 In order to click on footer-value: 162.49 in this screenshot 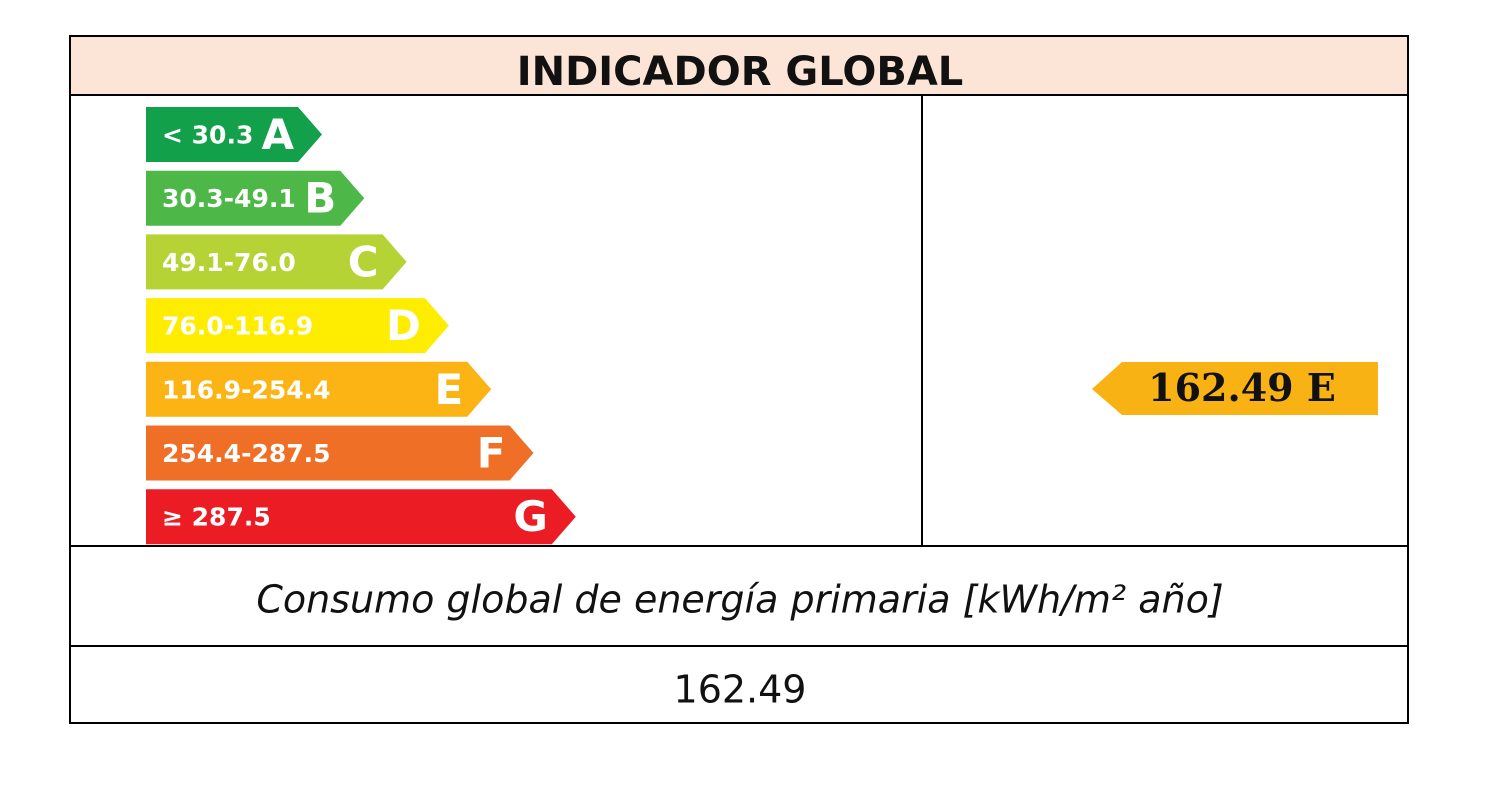, I will do `click(740, 690)`.